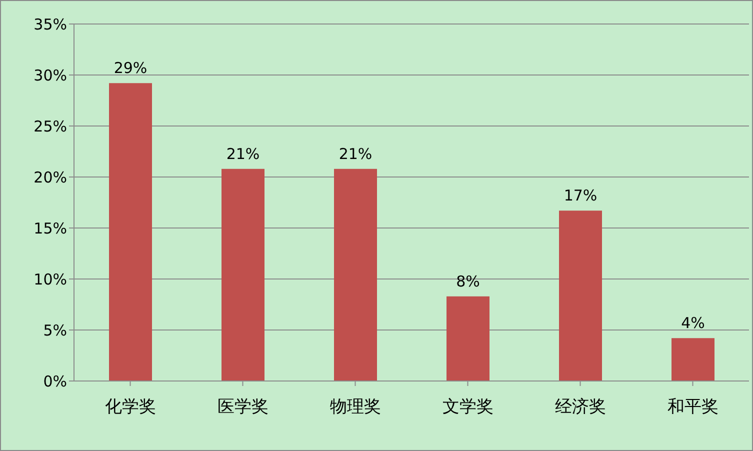 The height and width of the screenshot is (451, 753). Describe the element at coordinates (468, 281) in the screenshot. I see `data-label: 8%` at that location.